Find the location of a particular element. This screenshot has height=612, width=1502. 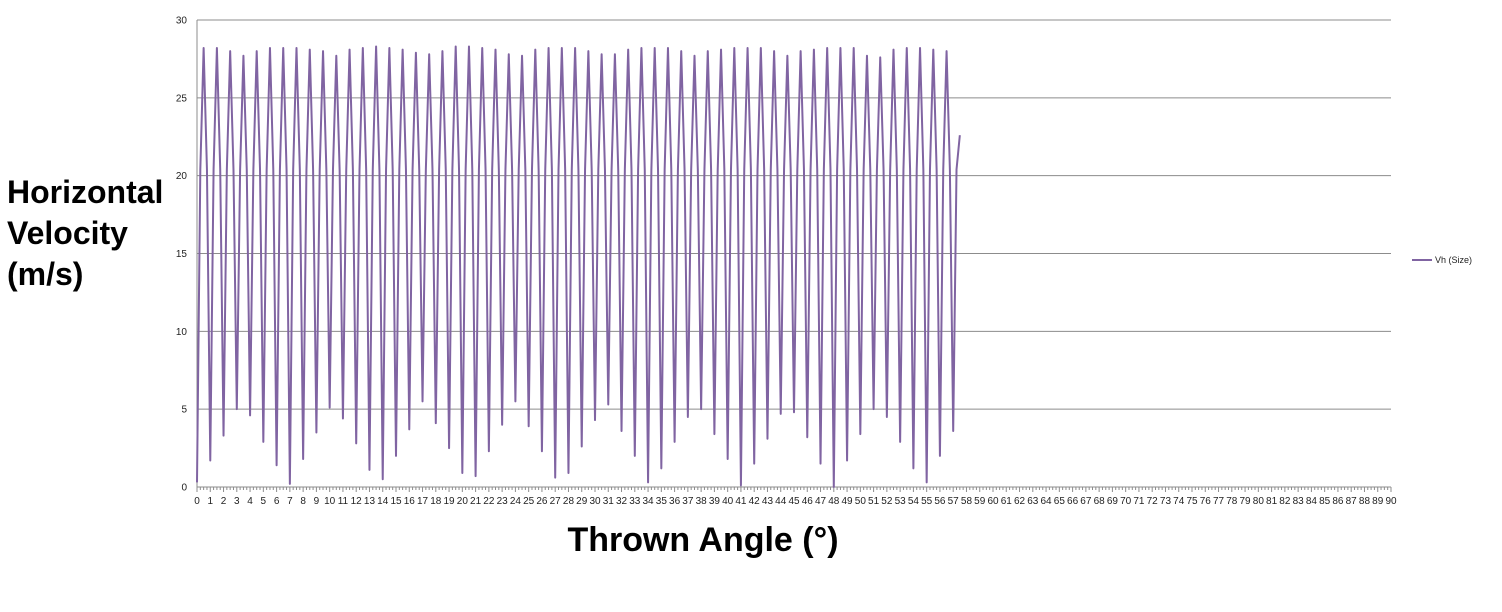

x-tick-label: 74 is located at coordinates (1179, 501).